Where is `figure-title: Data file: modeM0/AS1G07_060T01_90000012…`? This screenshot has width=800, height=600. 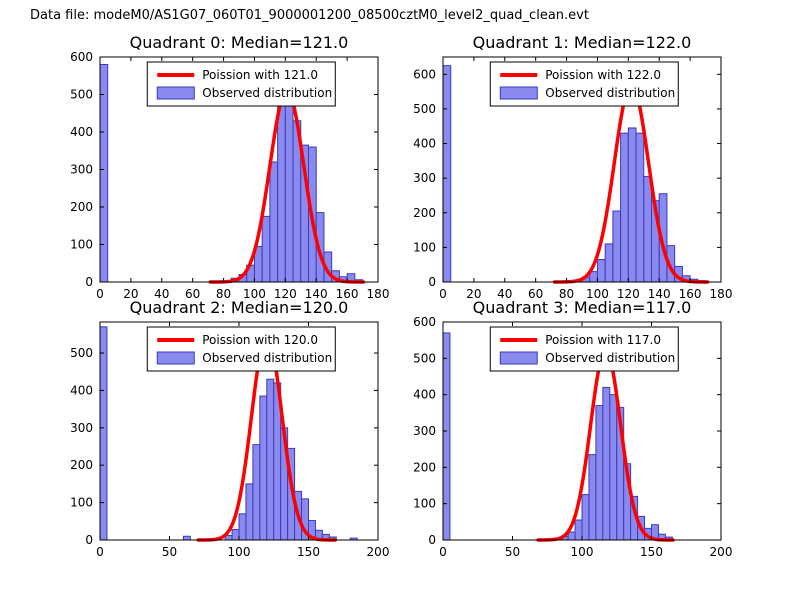 figure-title: Data file: modeM0/AS1G07_060T01_90000012… is located at coordinates (309, 15).